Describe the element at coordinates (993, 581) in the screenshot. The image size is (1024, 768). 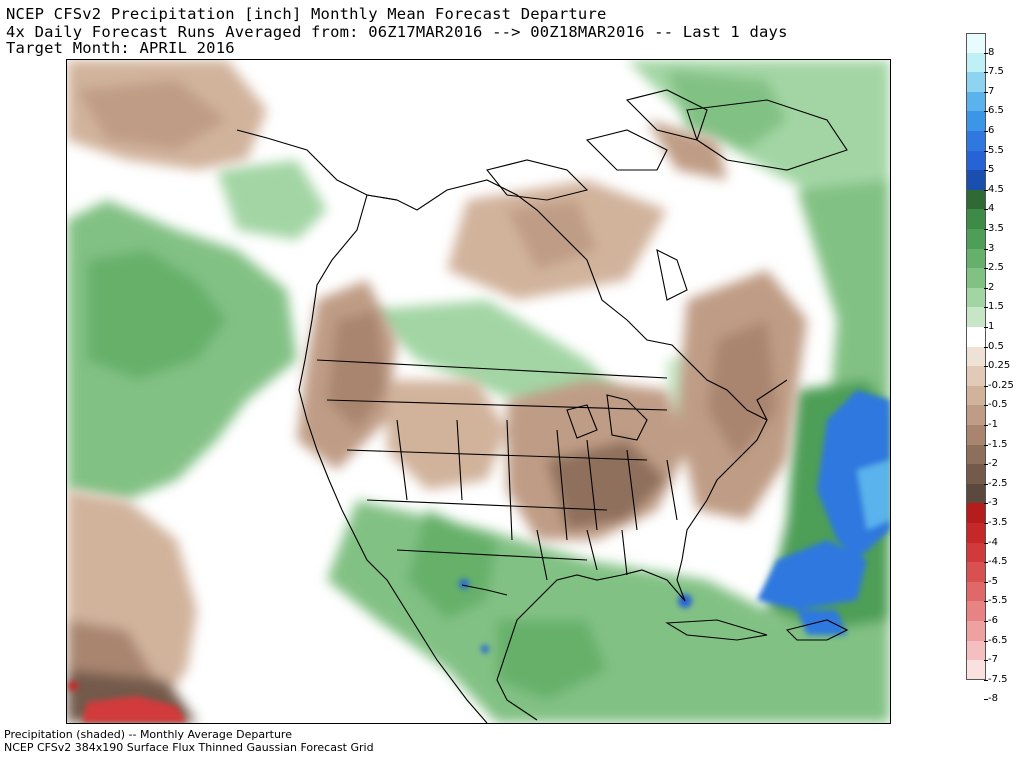
I see `legend-label: -5` at that location.